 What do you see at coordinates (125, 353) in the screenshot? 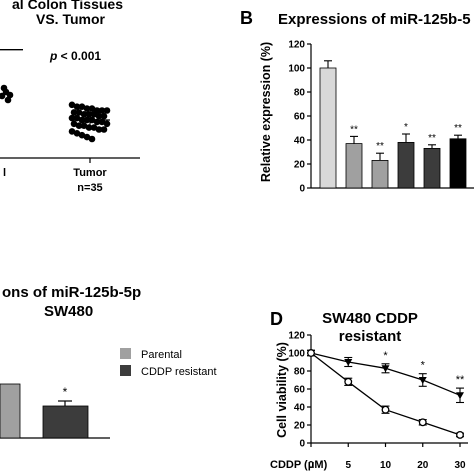
I see `legend-swatch-parental` at bounding box center [125, 353].